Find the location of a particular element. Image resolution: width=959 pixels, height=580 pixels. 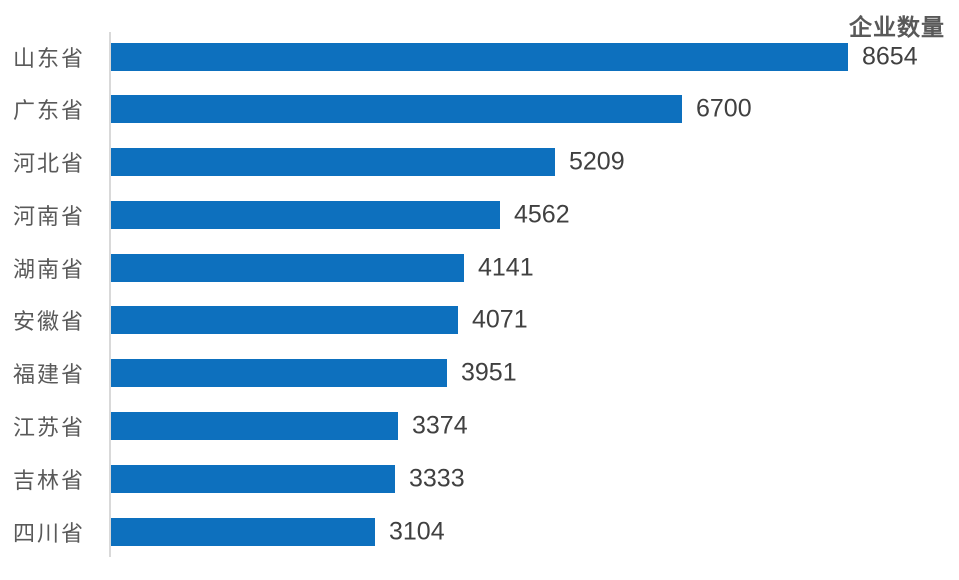

category-label: 山东省 is located at coordinates (49, 58).